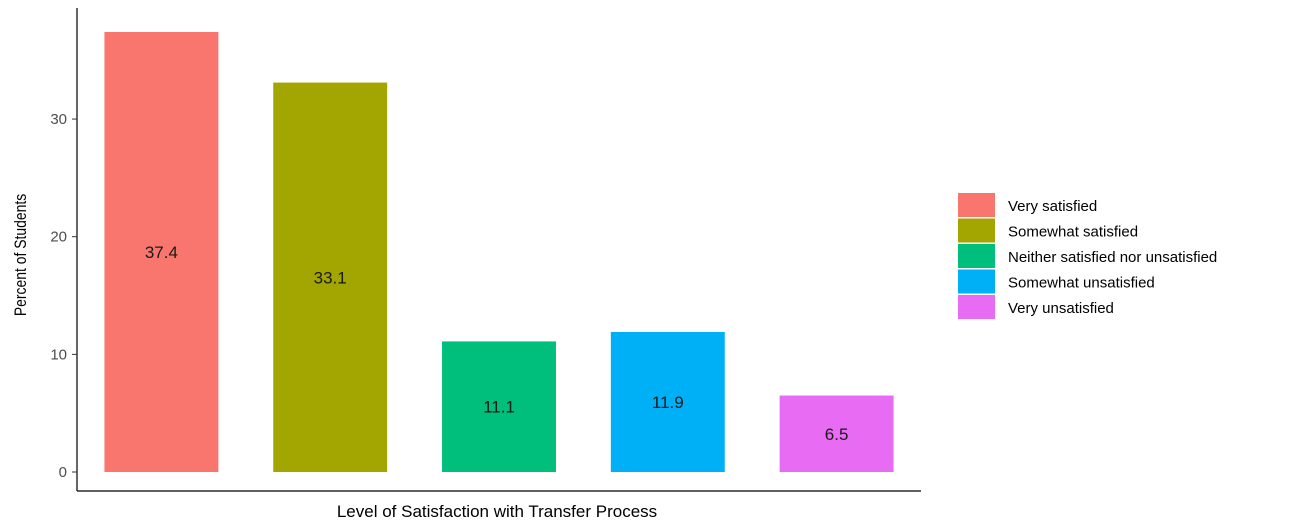 Image resolution: width=1314 pixels, height=521 pixels. I want to click on y-axis-title: Percent of Students, so click(21, 255).